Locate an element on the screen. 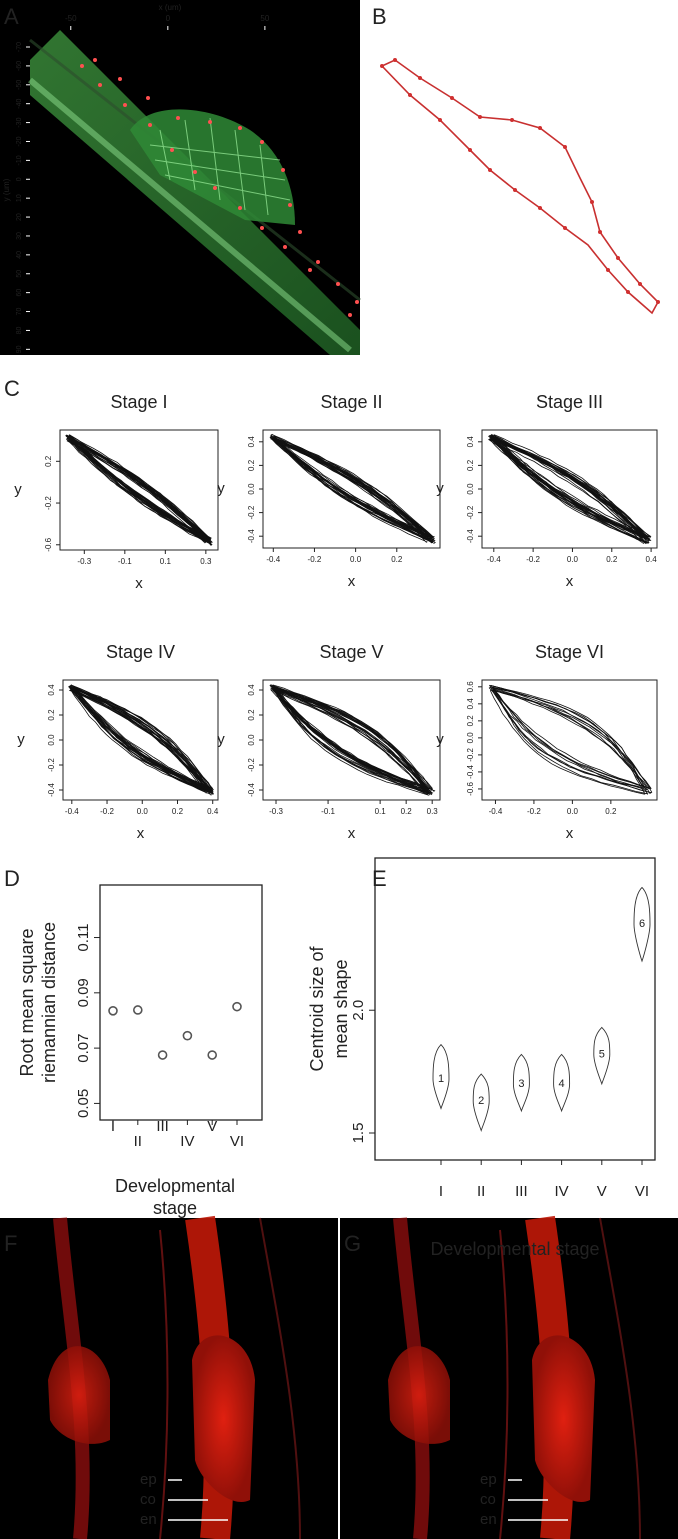 This screenshot has width=678, height=1539. x-axis-label: Developmental stage is located at coordinates (514, 1249).